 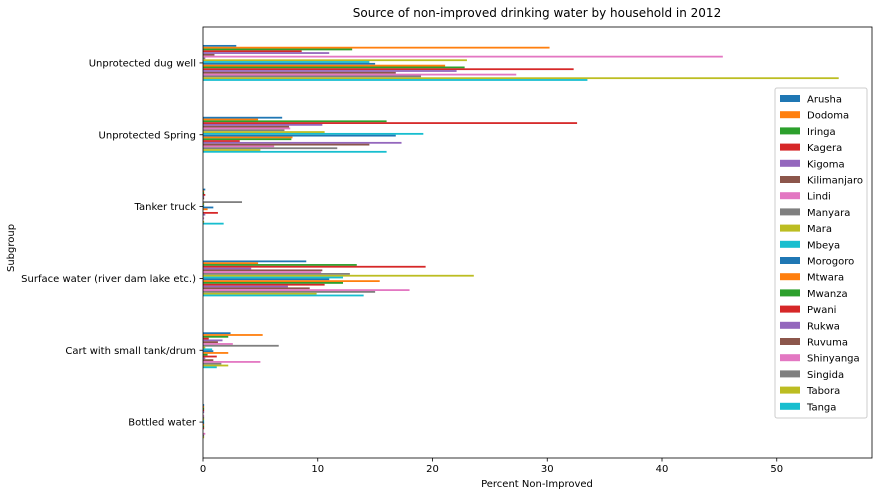 What do you see at coordinates (162, 423) in the screenshot?
I see `y-tick-label: Bottled water` at bounding box center [162, 423].